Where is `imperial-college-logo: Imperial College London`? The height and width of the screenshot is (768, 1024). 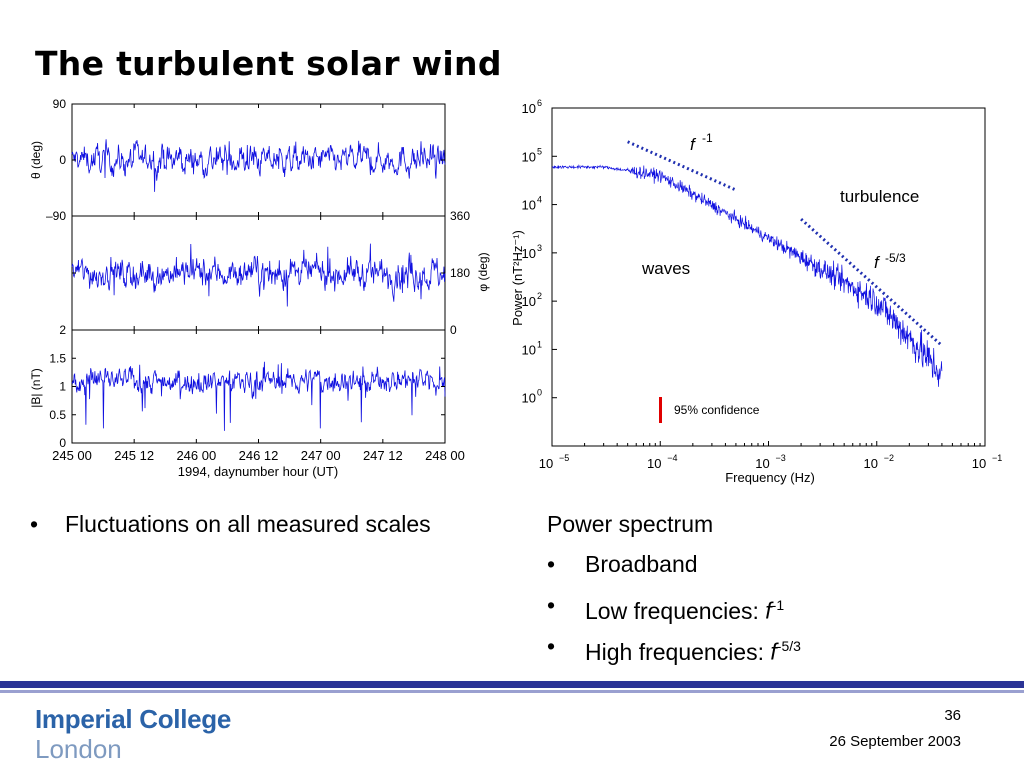 imperial-college-logo: Imperial College London is located at coordinates (133, 734).